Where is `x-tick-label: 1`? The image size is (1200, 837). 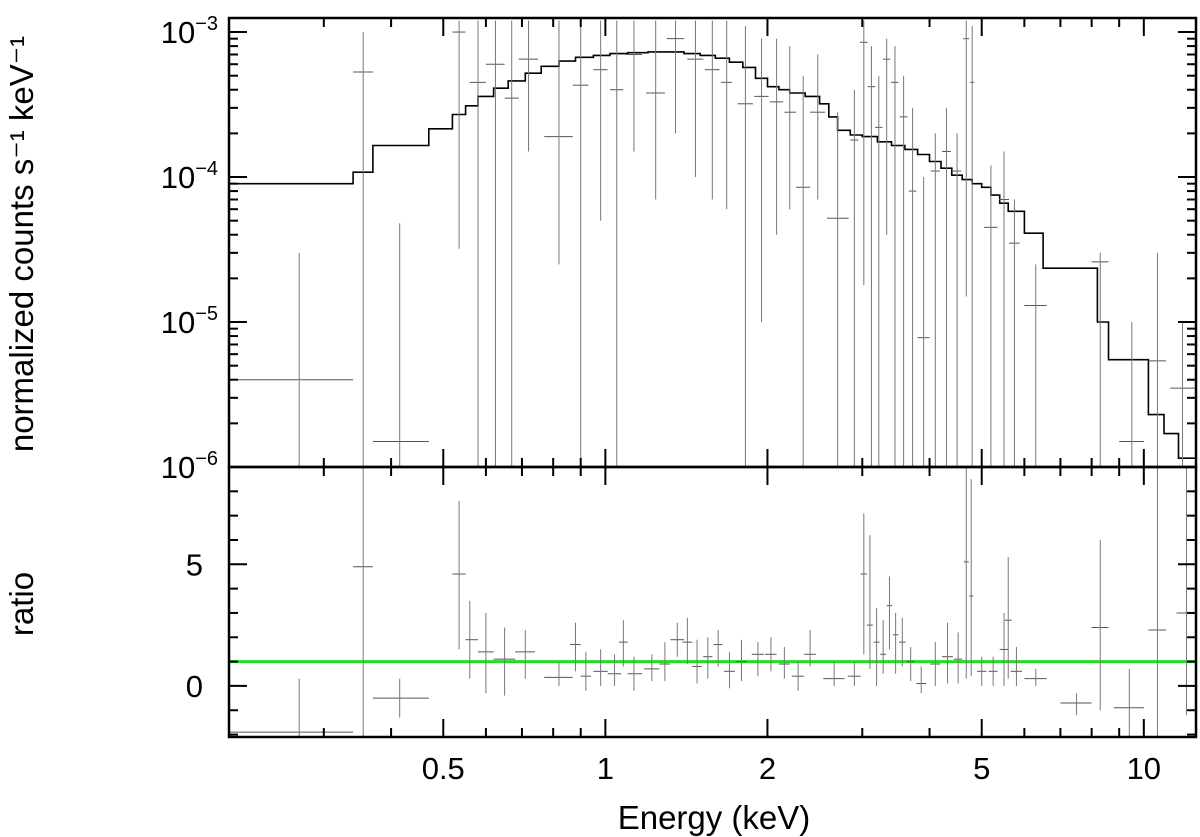
x-tick-label: 1 is located at coordinates (605, 768).